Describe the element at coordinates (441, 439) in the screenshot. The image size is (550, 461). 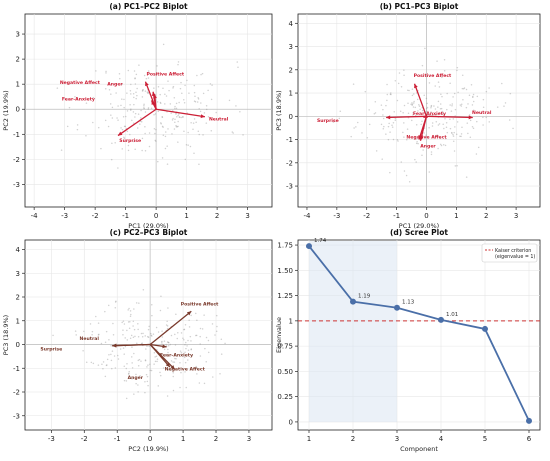
I see `x-tick-label: 4` at that location.